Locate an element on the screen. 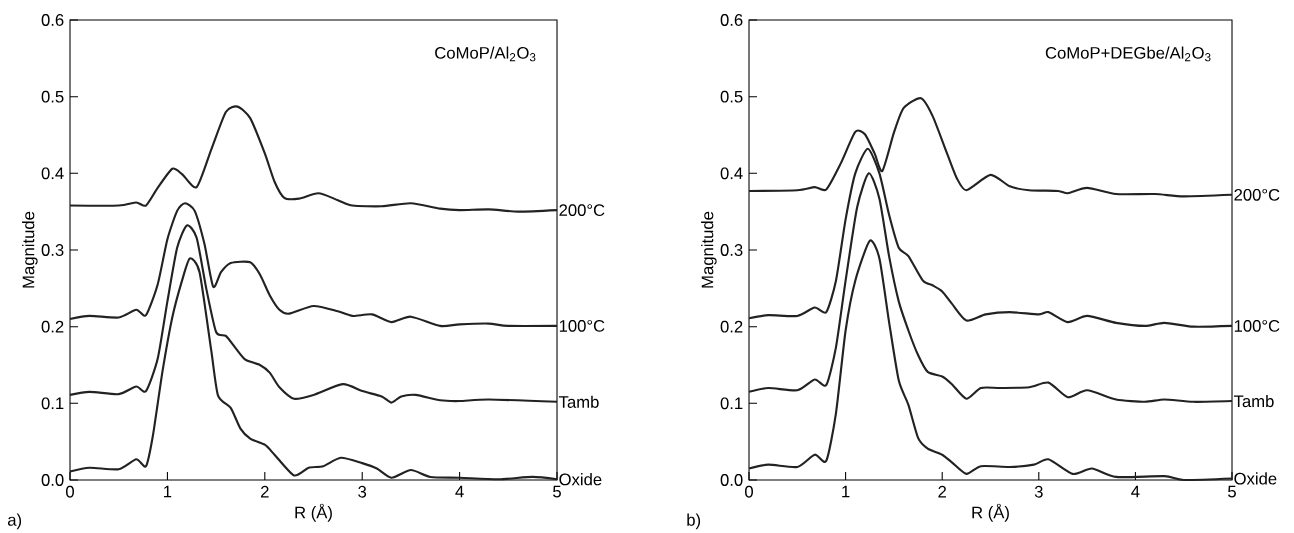 This screenshot has height=533, width=1294. text: CoMoP/Al$_{2}$O$_{3}$ is located at coordinates (485, 54).